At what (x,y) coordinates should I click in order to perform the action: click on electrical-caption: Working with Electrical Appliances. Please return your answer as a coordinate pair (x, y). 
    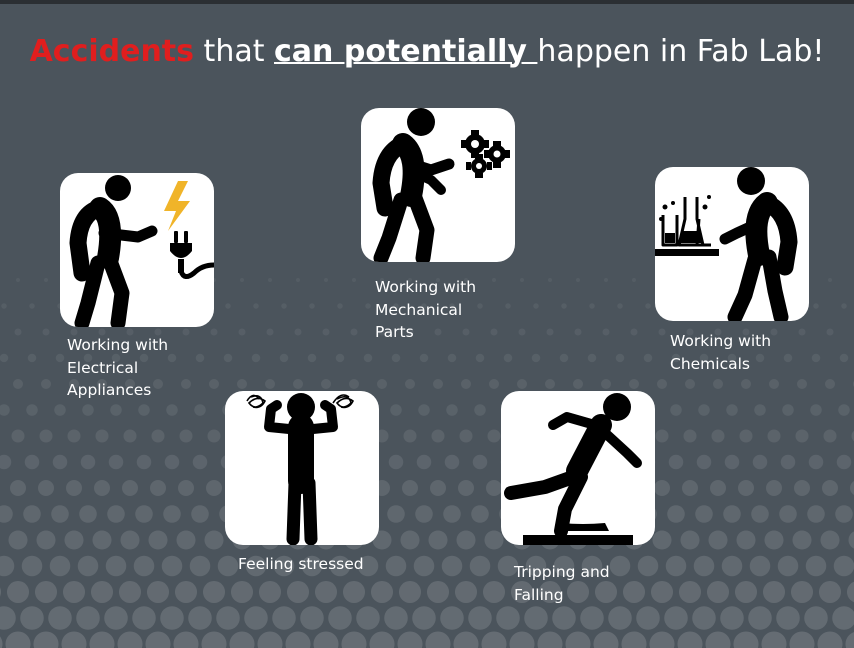
    Looking at the image, I should click on (118, 367).